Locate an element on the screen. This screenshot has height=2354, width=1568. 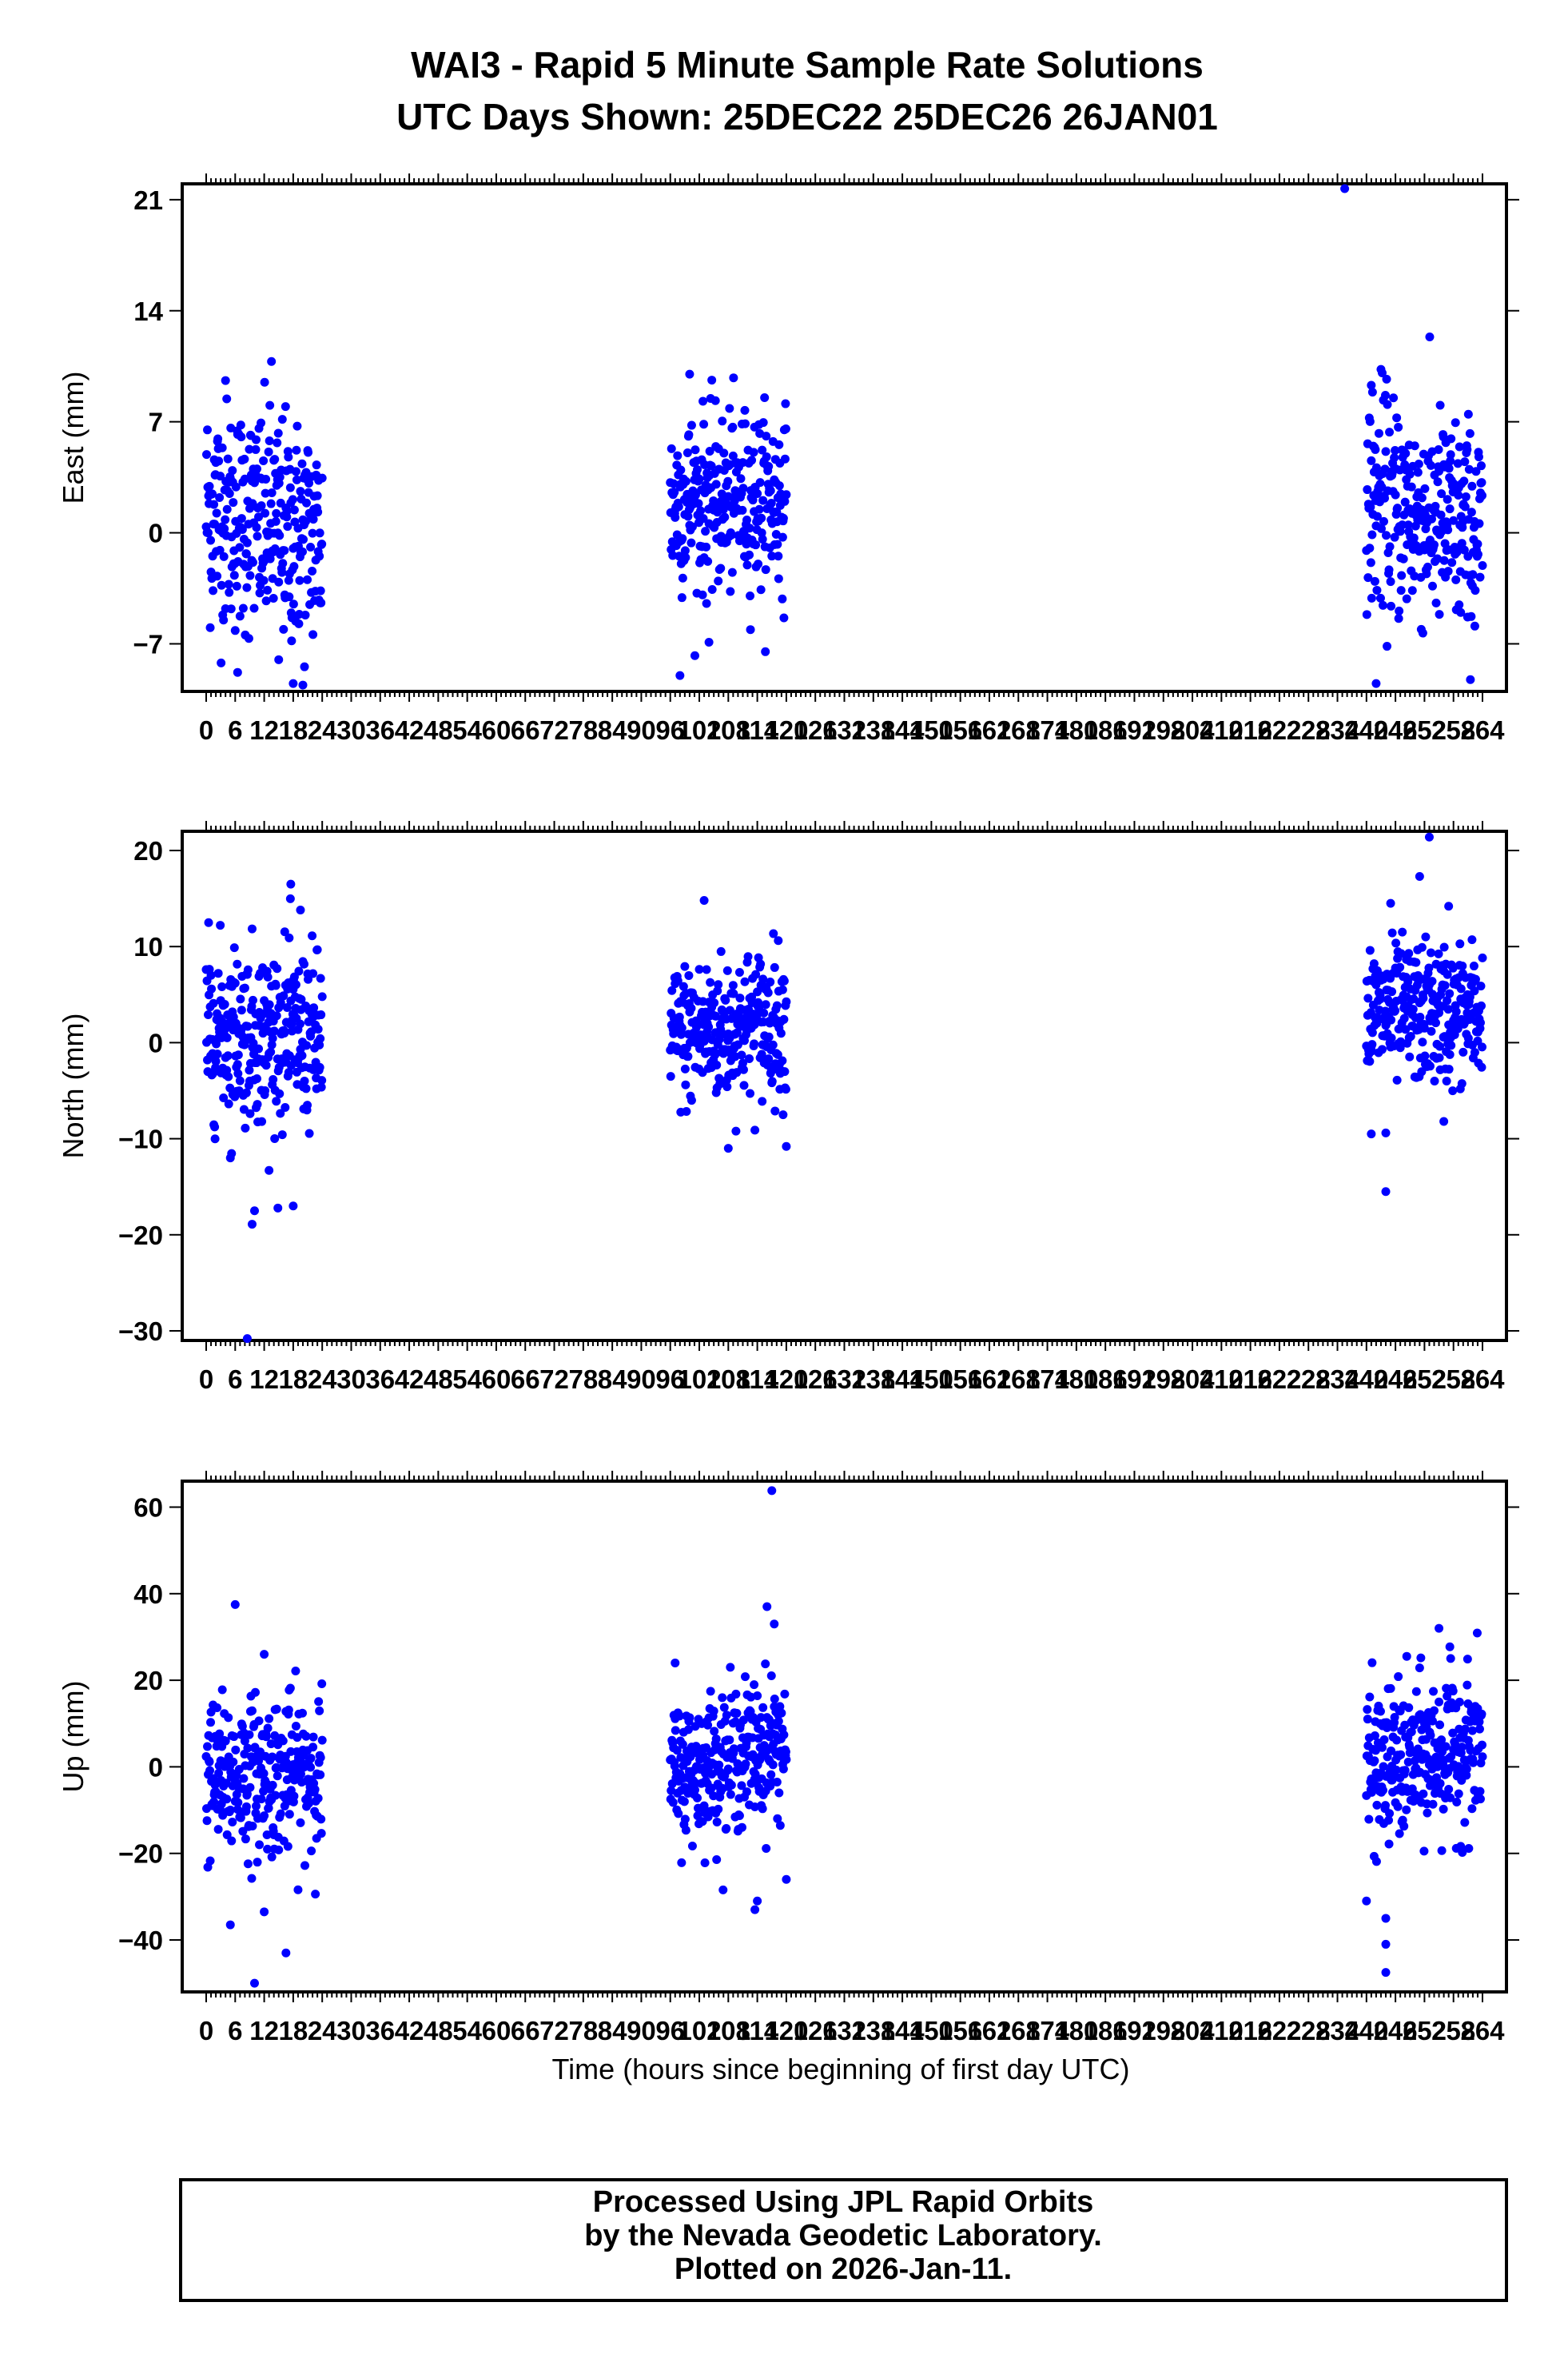
y-tick-label: 0 is located at coordinates (156, 1767).